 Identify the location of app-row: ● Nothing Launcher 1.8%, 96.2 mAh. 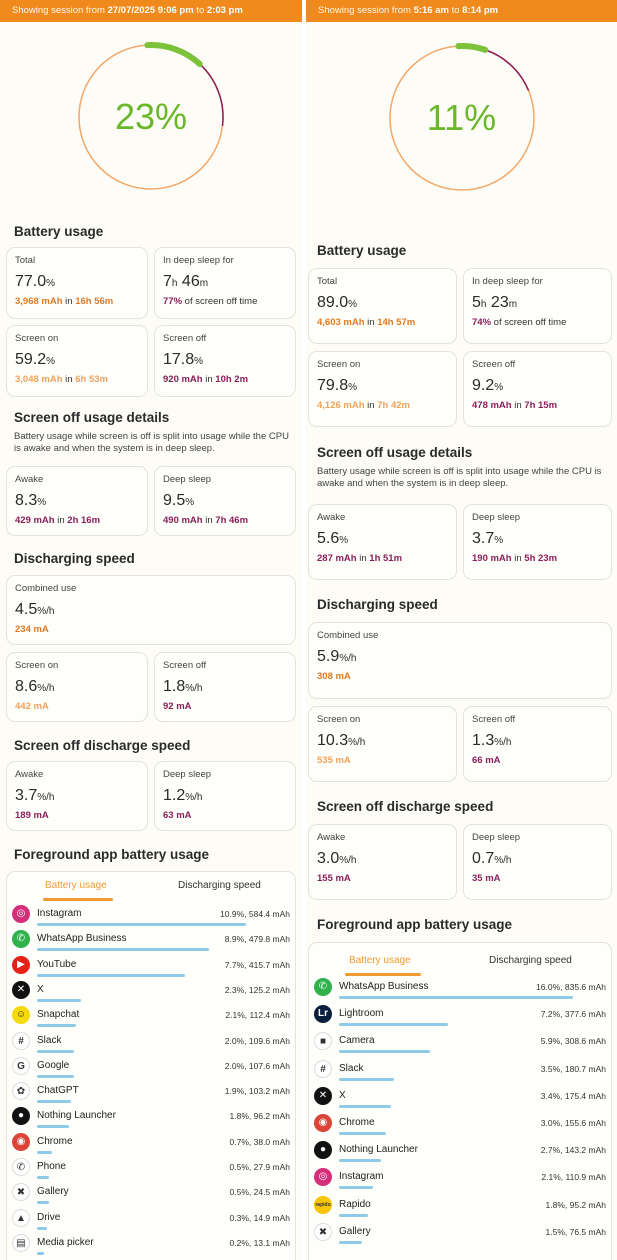
(151, 1118).